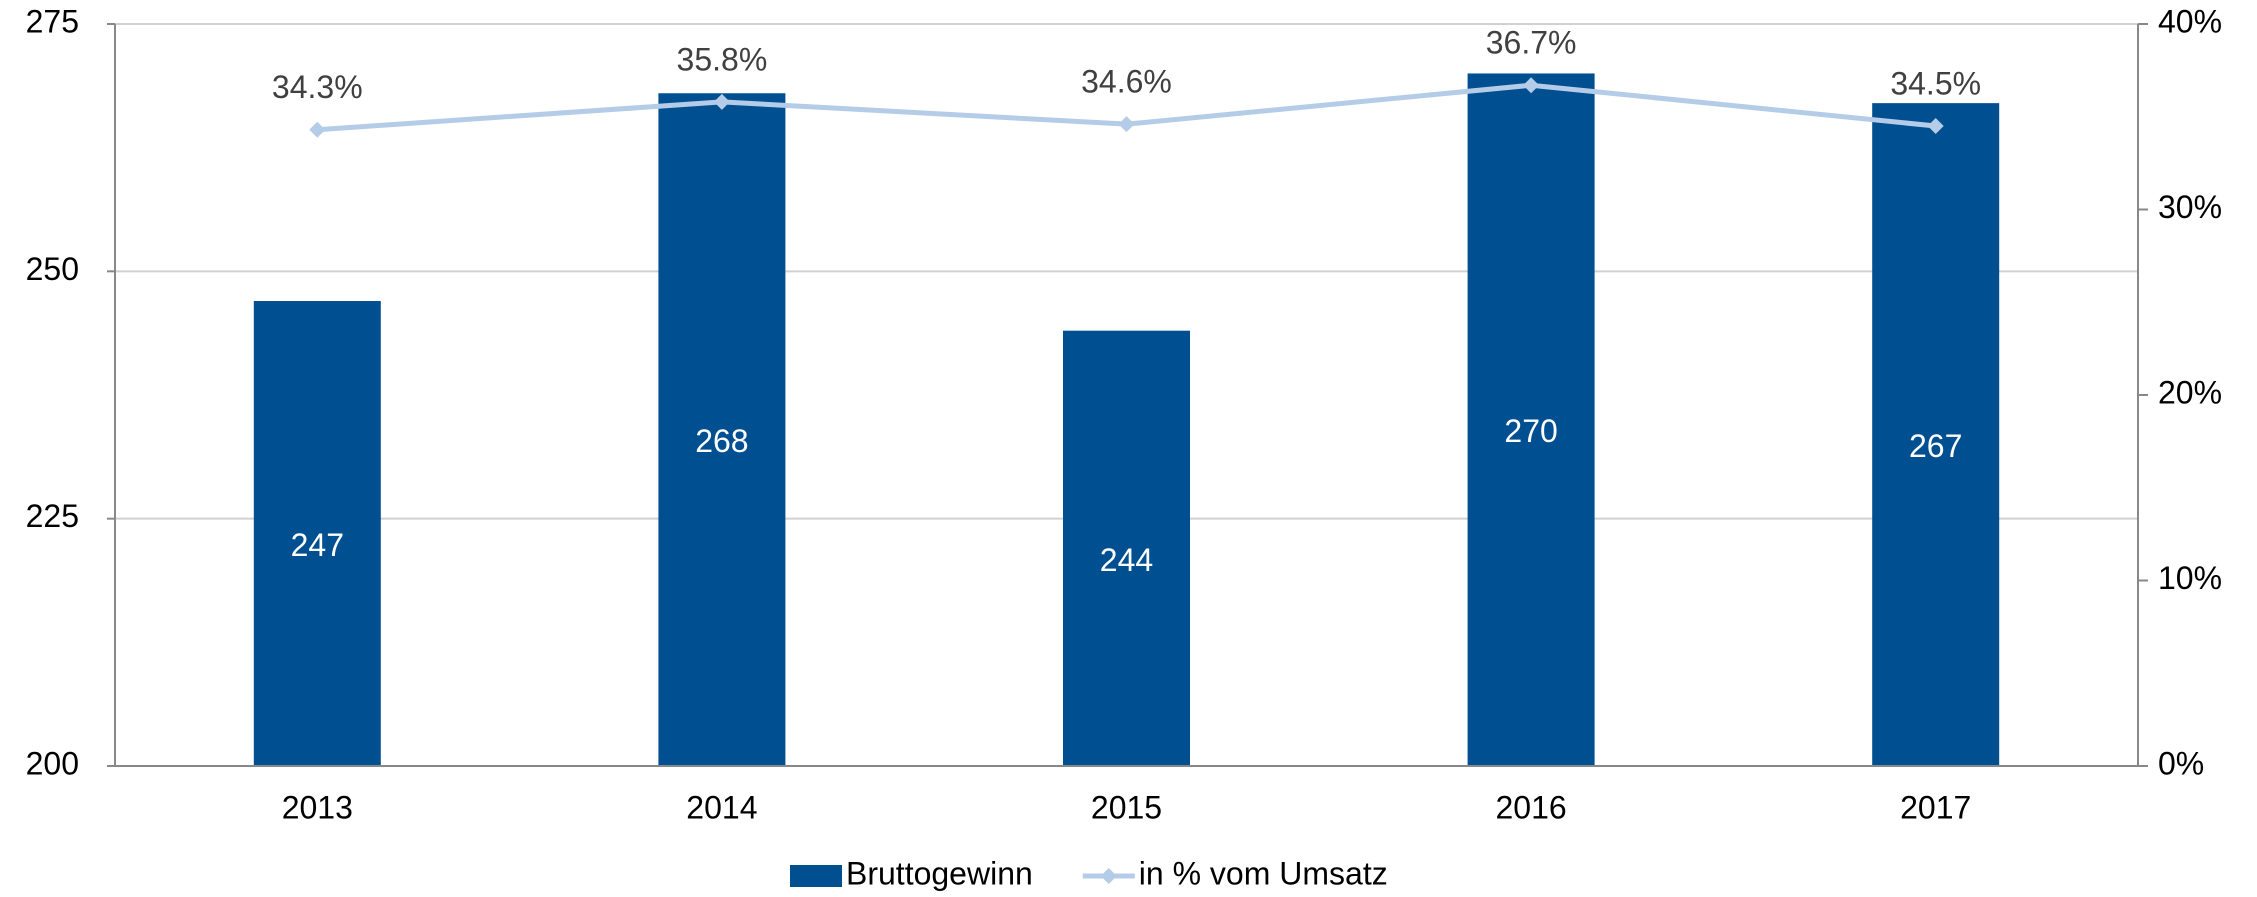  I want to click on legend-swatch, so click(816, 876).